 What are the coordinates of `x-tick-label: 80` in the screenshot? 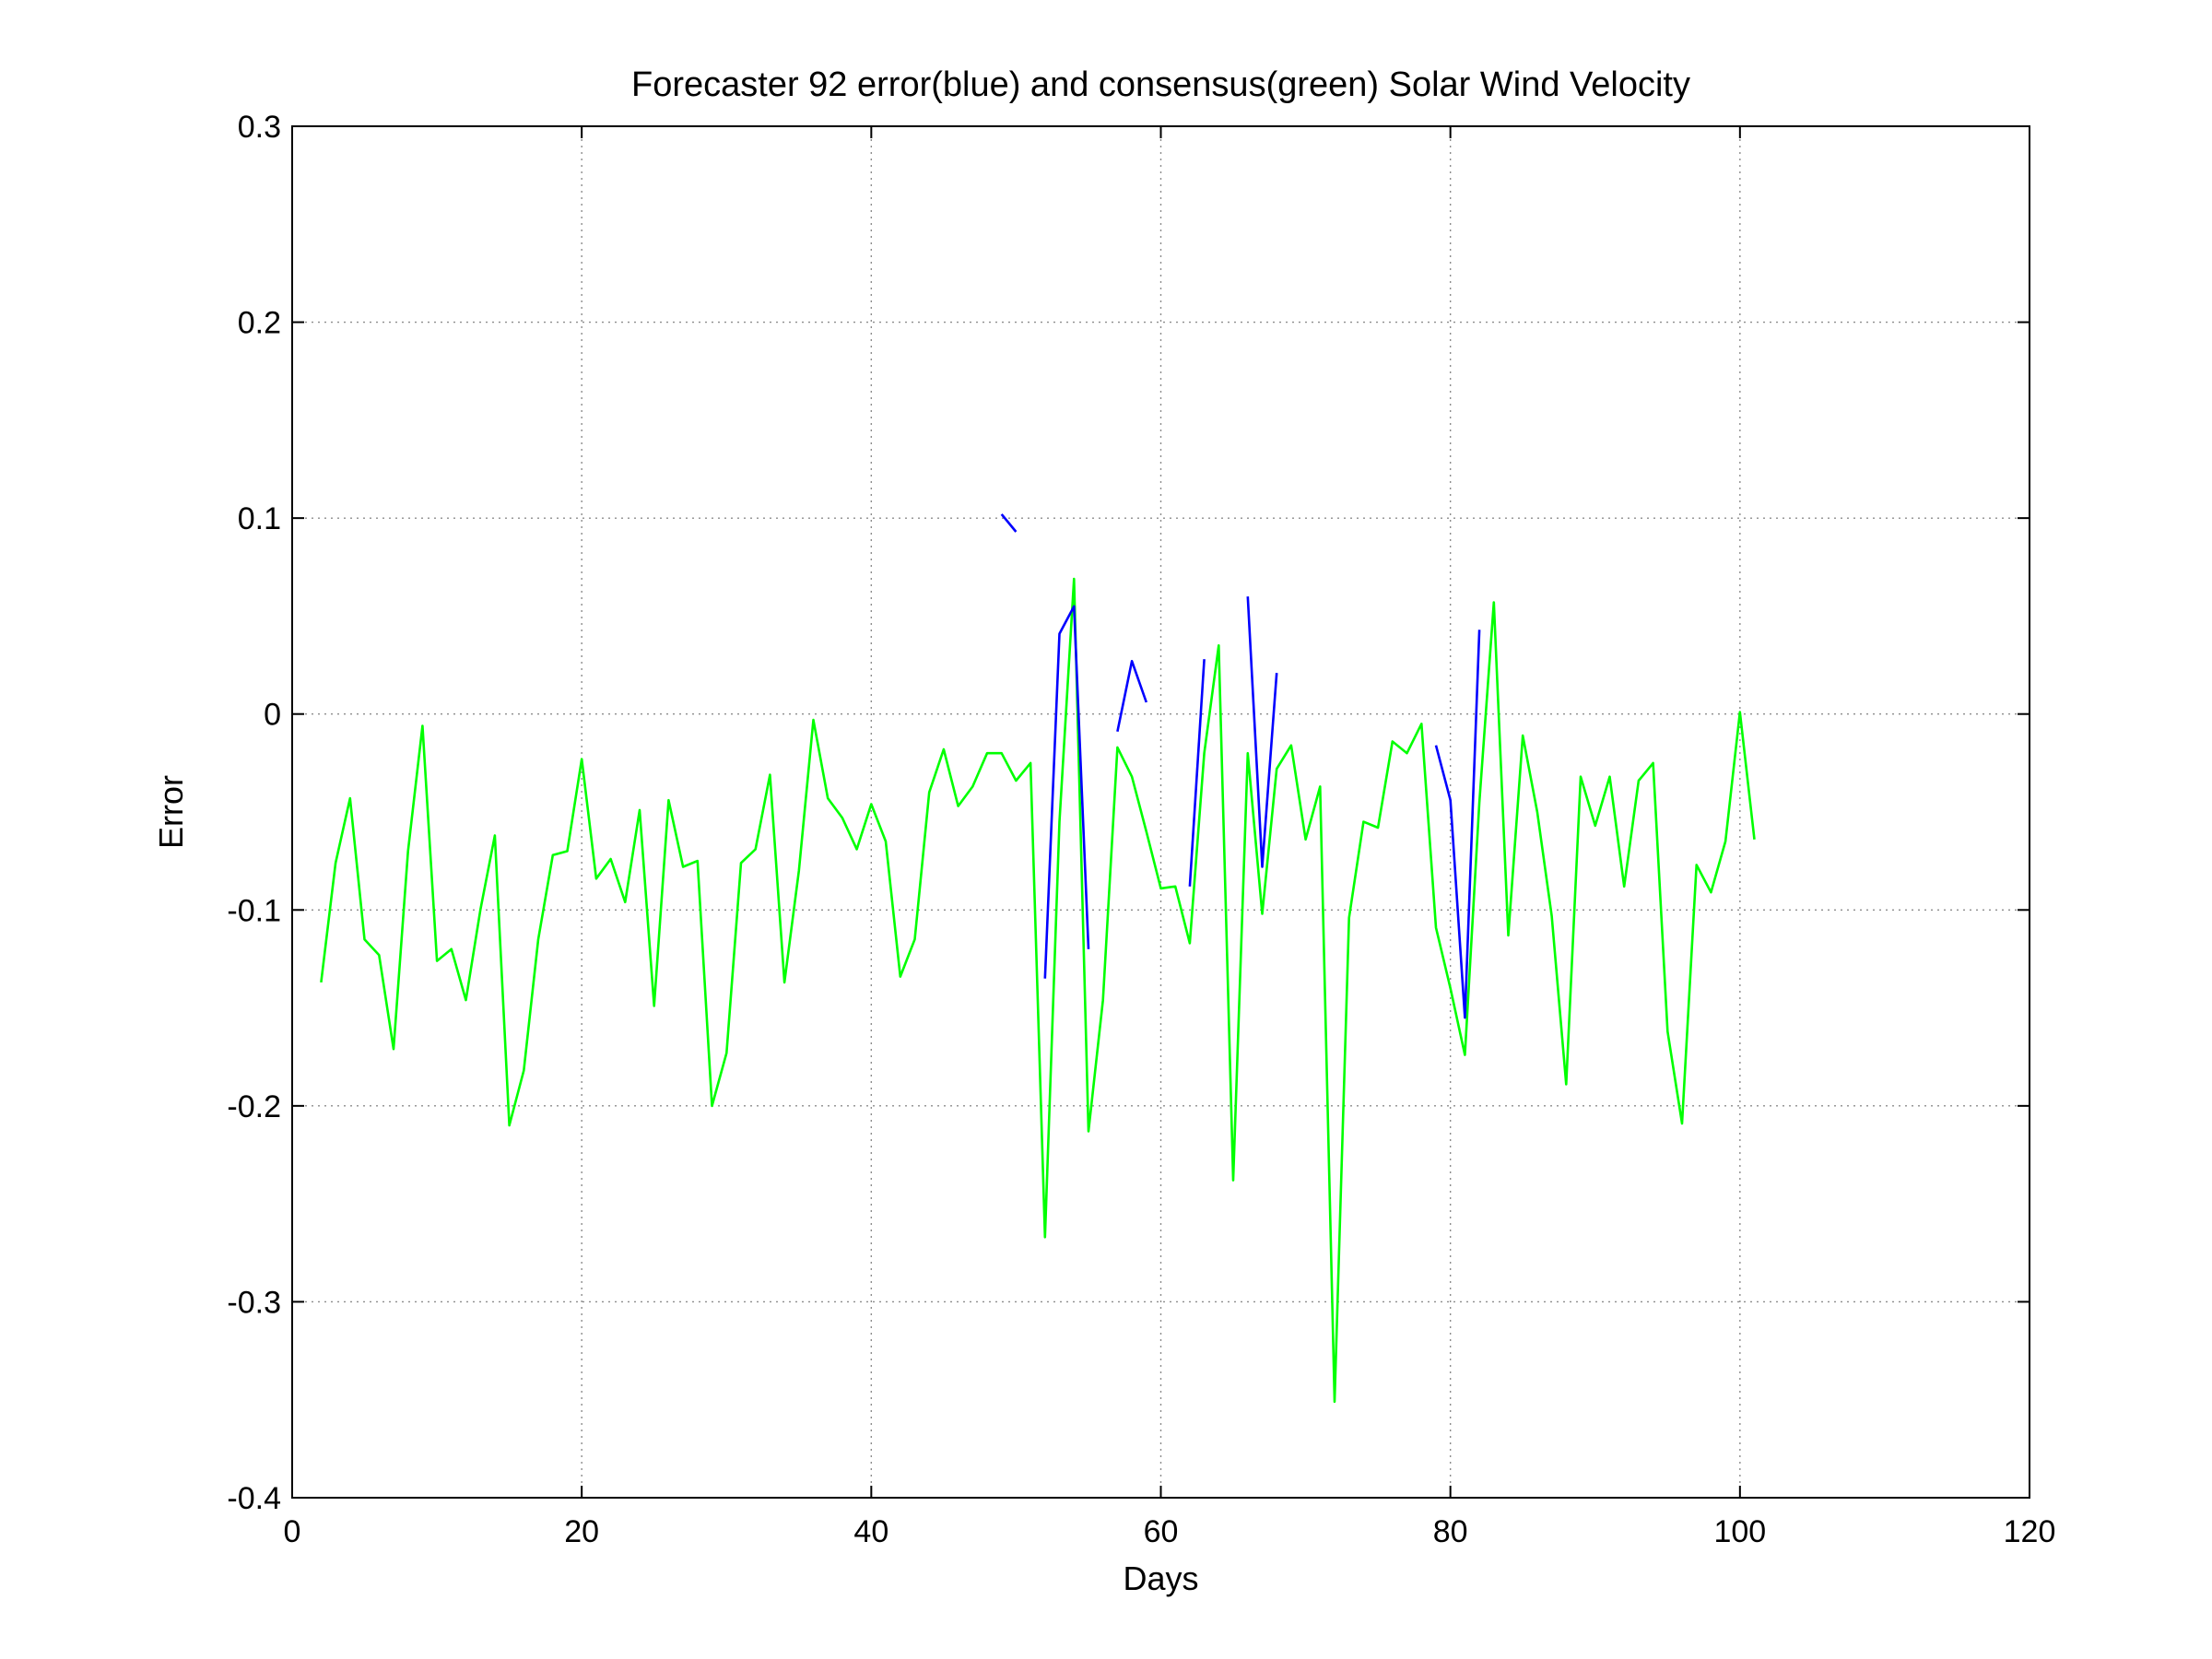 It's located at (1450, 1531).